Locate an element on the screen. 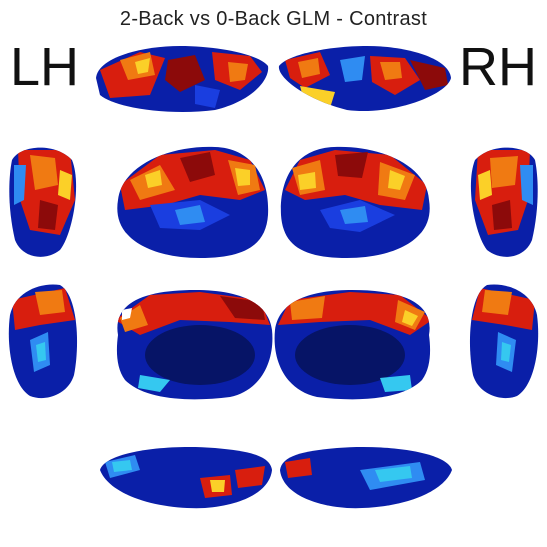  medial-right-view is located at coordinates (352, 345).